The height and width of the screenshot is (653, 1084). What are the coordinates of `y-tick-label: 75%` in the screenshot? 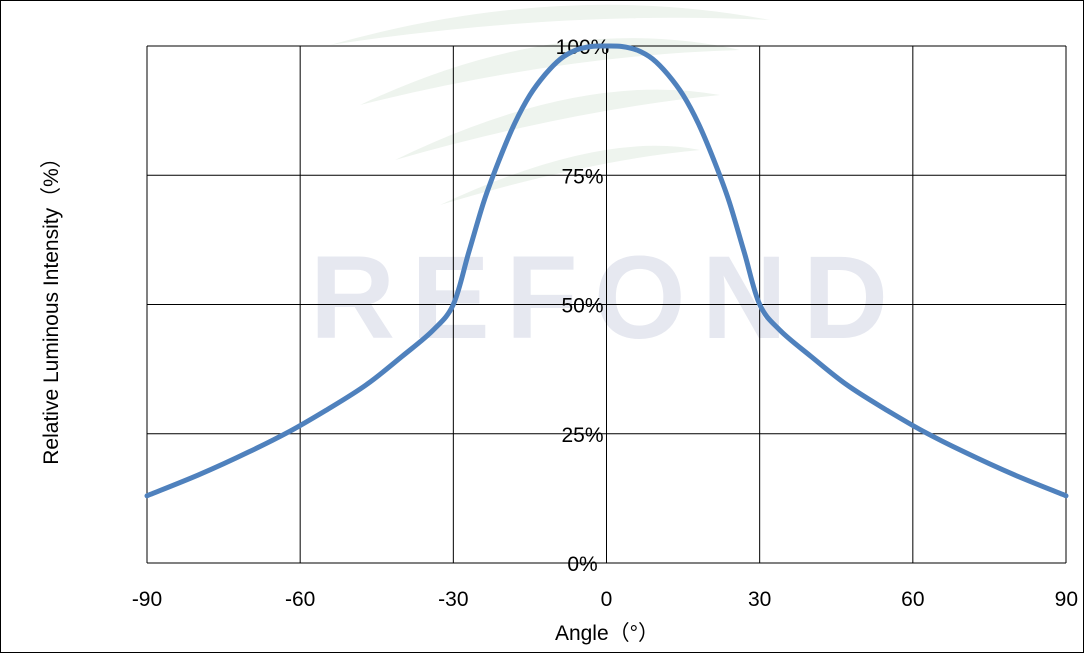 It's located at (582, 176).